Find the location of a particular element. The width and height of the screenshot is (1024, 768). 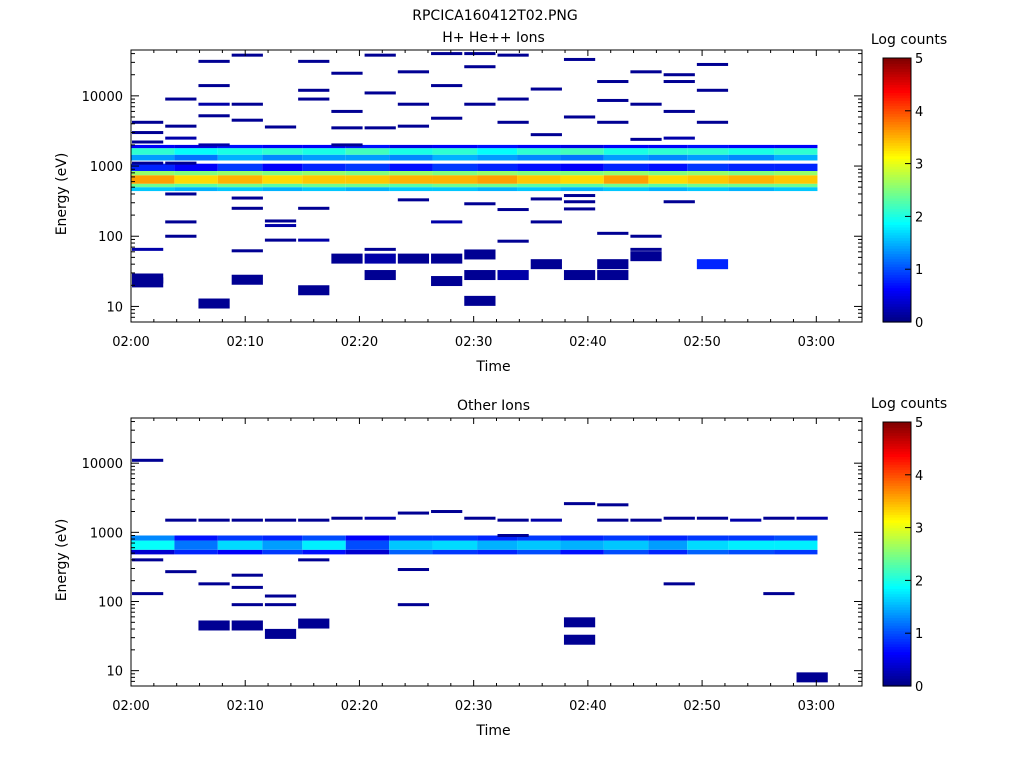

colorbar-label: Log counts is located at coordinates (909, 40).